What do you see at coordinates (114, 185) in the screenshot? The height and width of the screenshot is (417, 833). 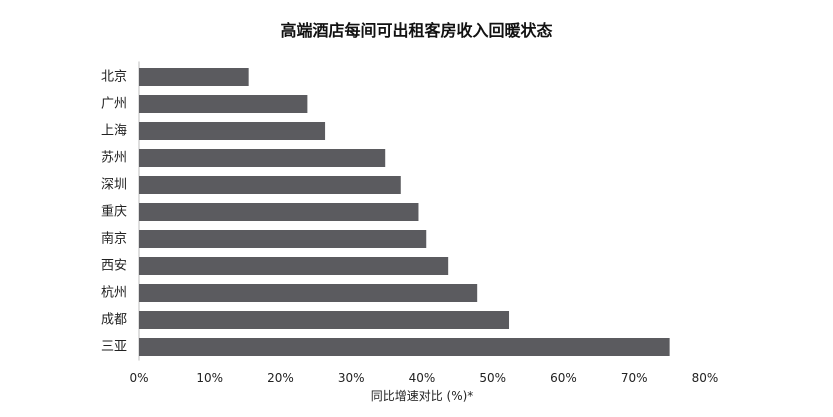 I see `category-label-5: 深圳` at bounding box center [114, 185].